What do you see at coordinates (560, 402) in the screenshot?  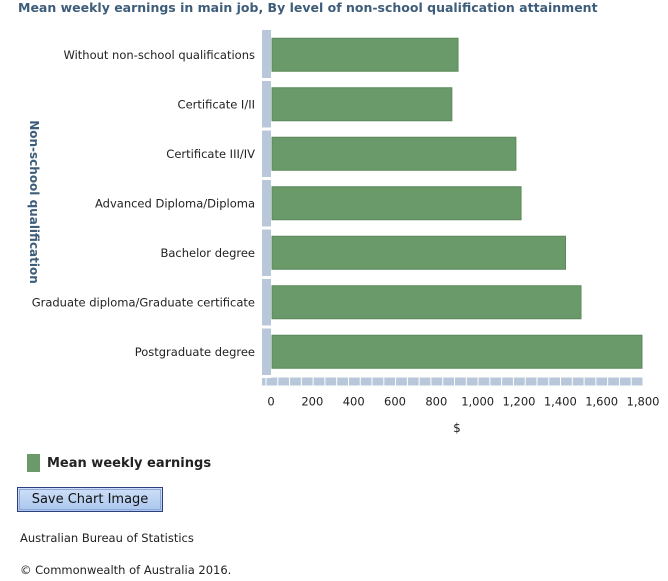 I see `x-tick-label: 1,400` at bounding box center [560, 402].